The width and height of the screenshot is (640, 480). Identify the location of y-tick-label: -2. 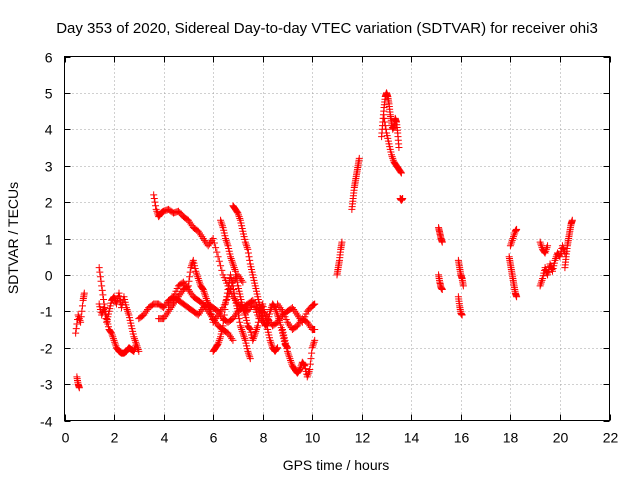
(46, 349).